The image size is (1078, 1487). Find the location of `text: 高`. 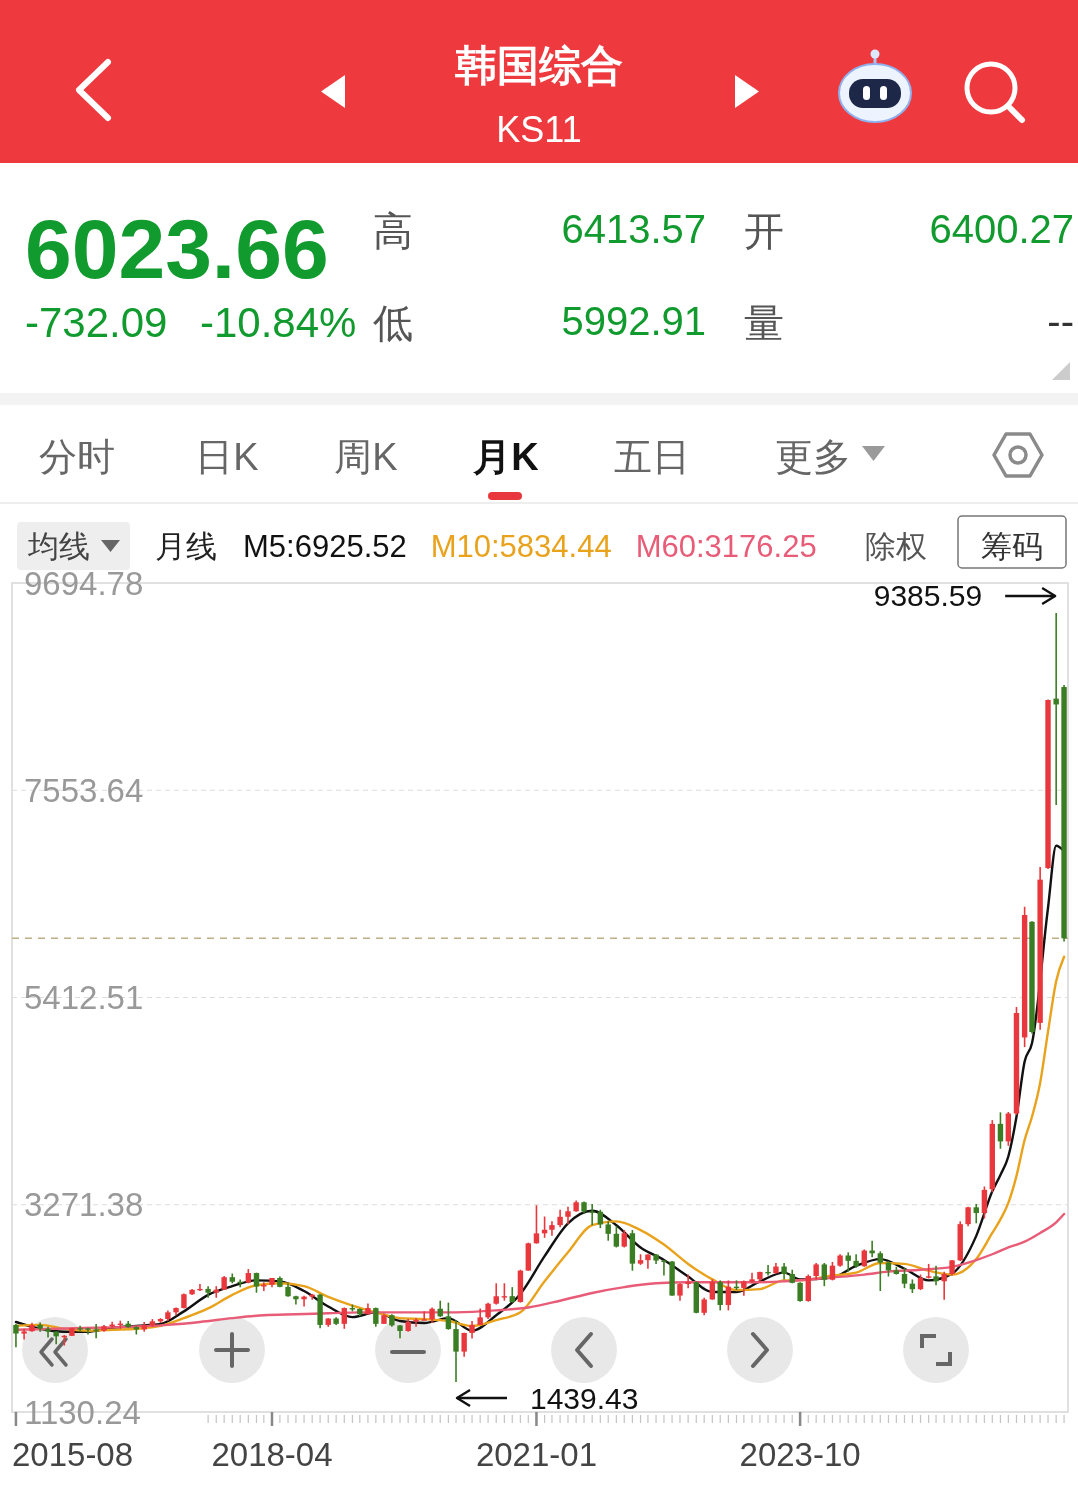

text: 高 is located at coordinates (393, 231).